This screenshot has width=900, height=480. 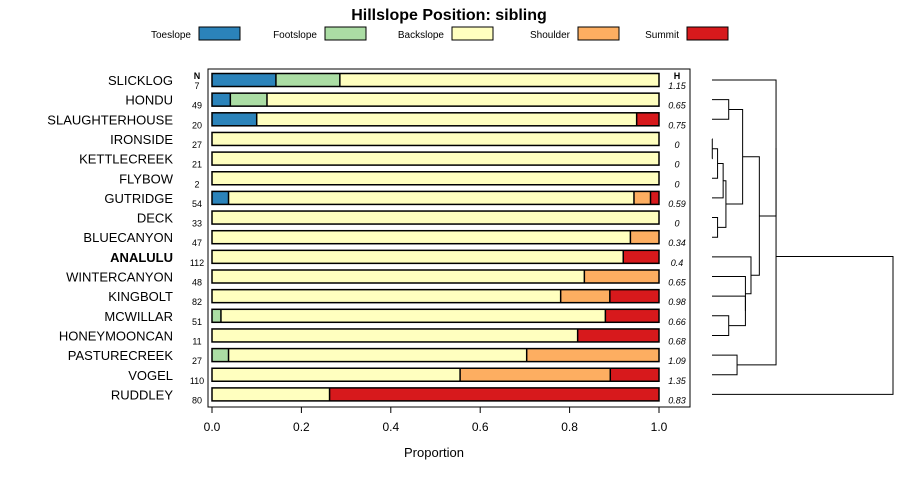 I want to click on bar-outline-mcwillar, so click(x=435, y=316).